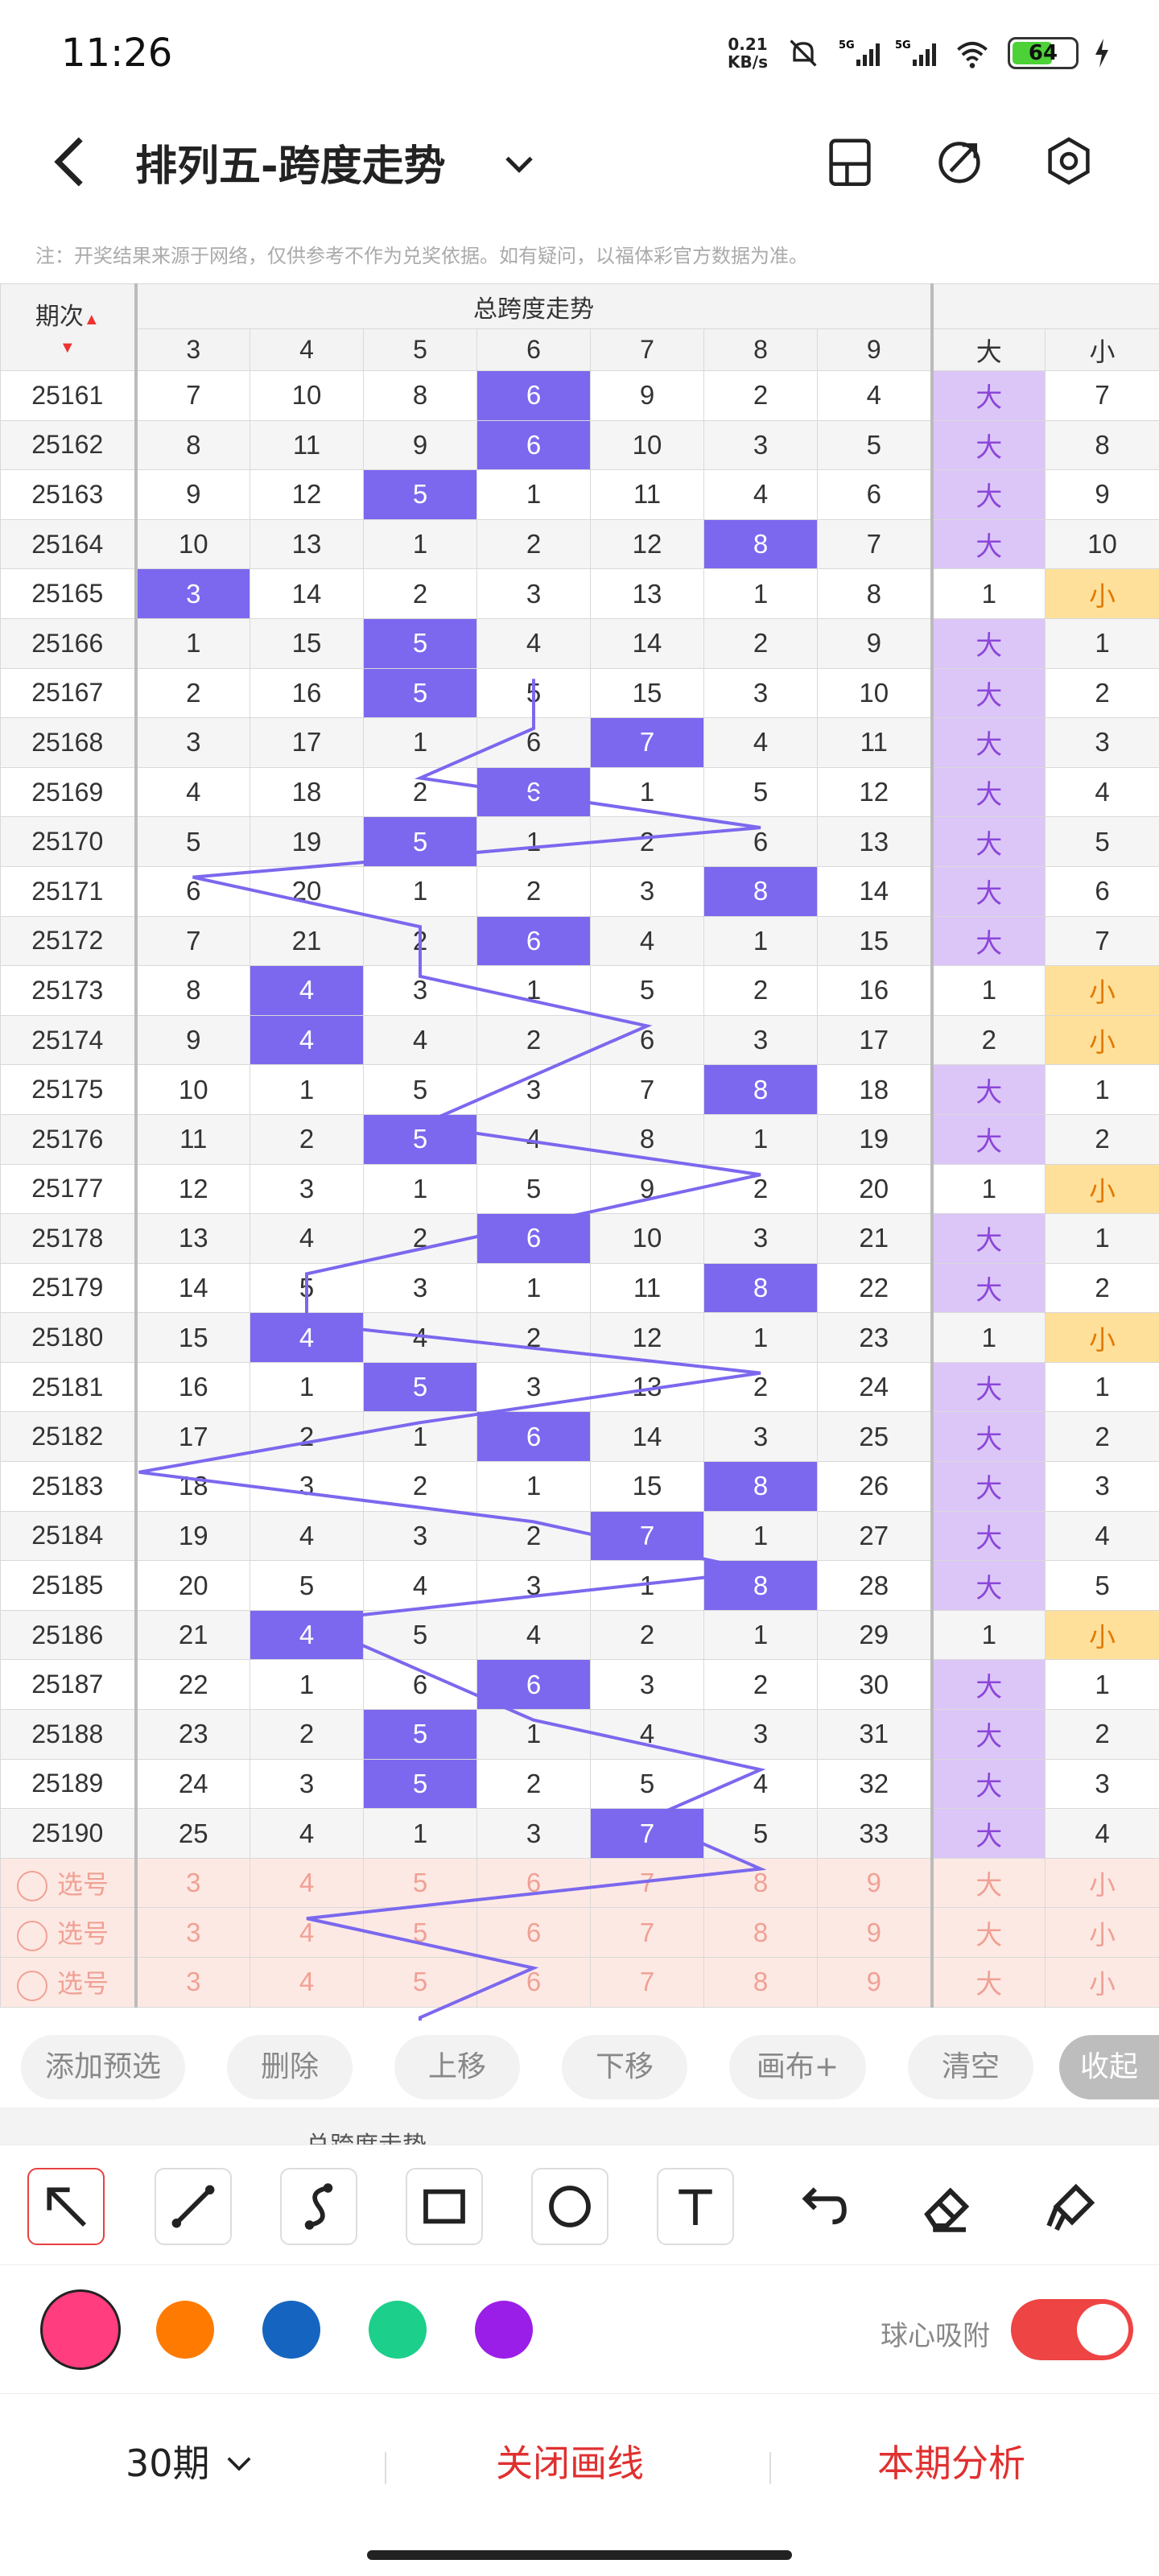 This screenshot has width=1159, height=2576. Describe the element at coordinates (874, 990) in the screenshot. I see `span-miss-cell: 16` at that location.